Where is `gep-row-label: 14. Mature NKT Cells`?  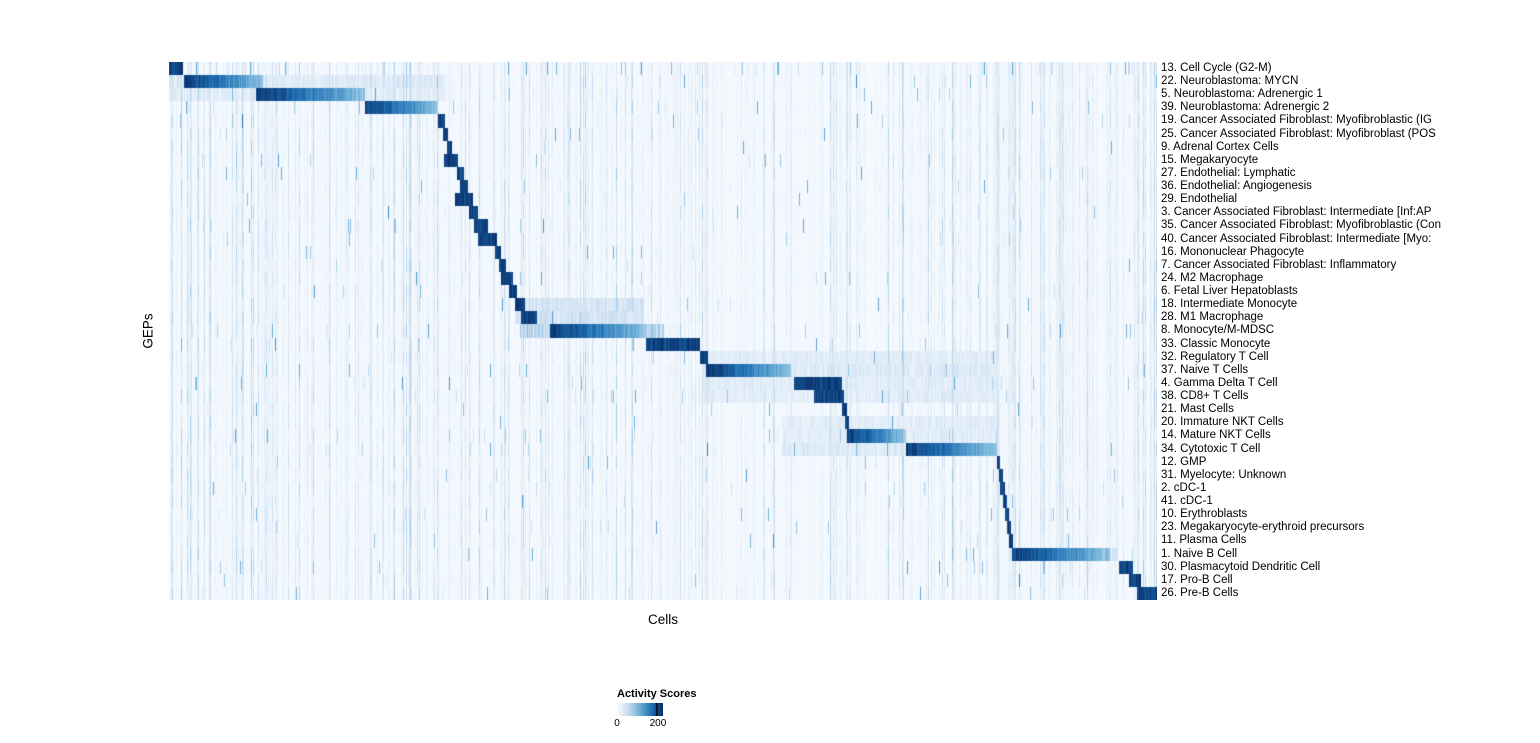 gep-row-label: 14. Mature NKT Cells is located at coordinates (1216, 435).